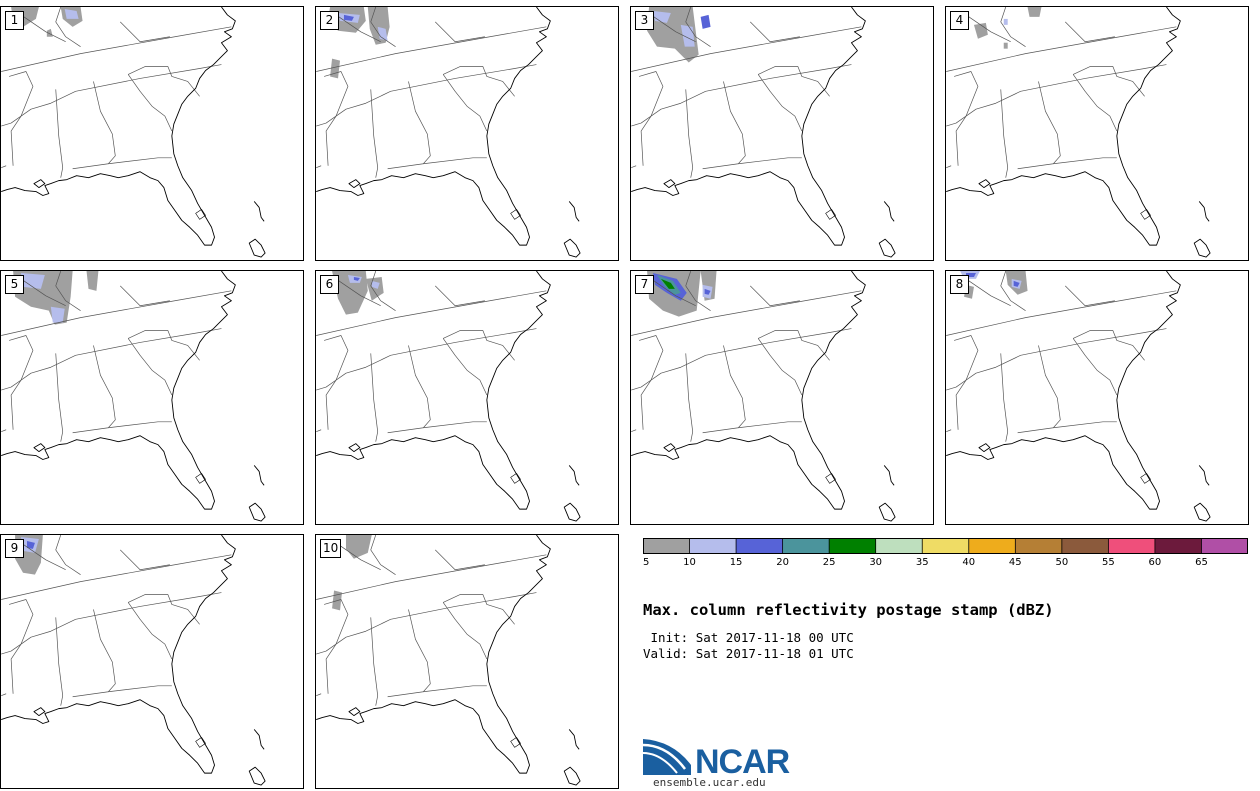  What do you see at coordinates (467, 133) in the screenshot?
I see `stamp-panel-2: 2` at bounding box center [467, 133].